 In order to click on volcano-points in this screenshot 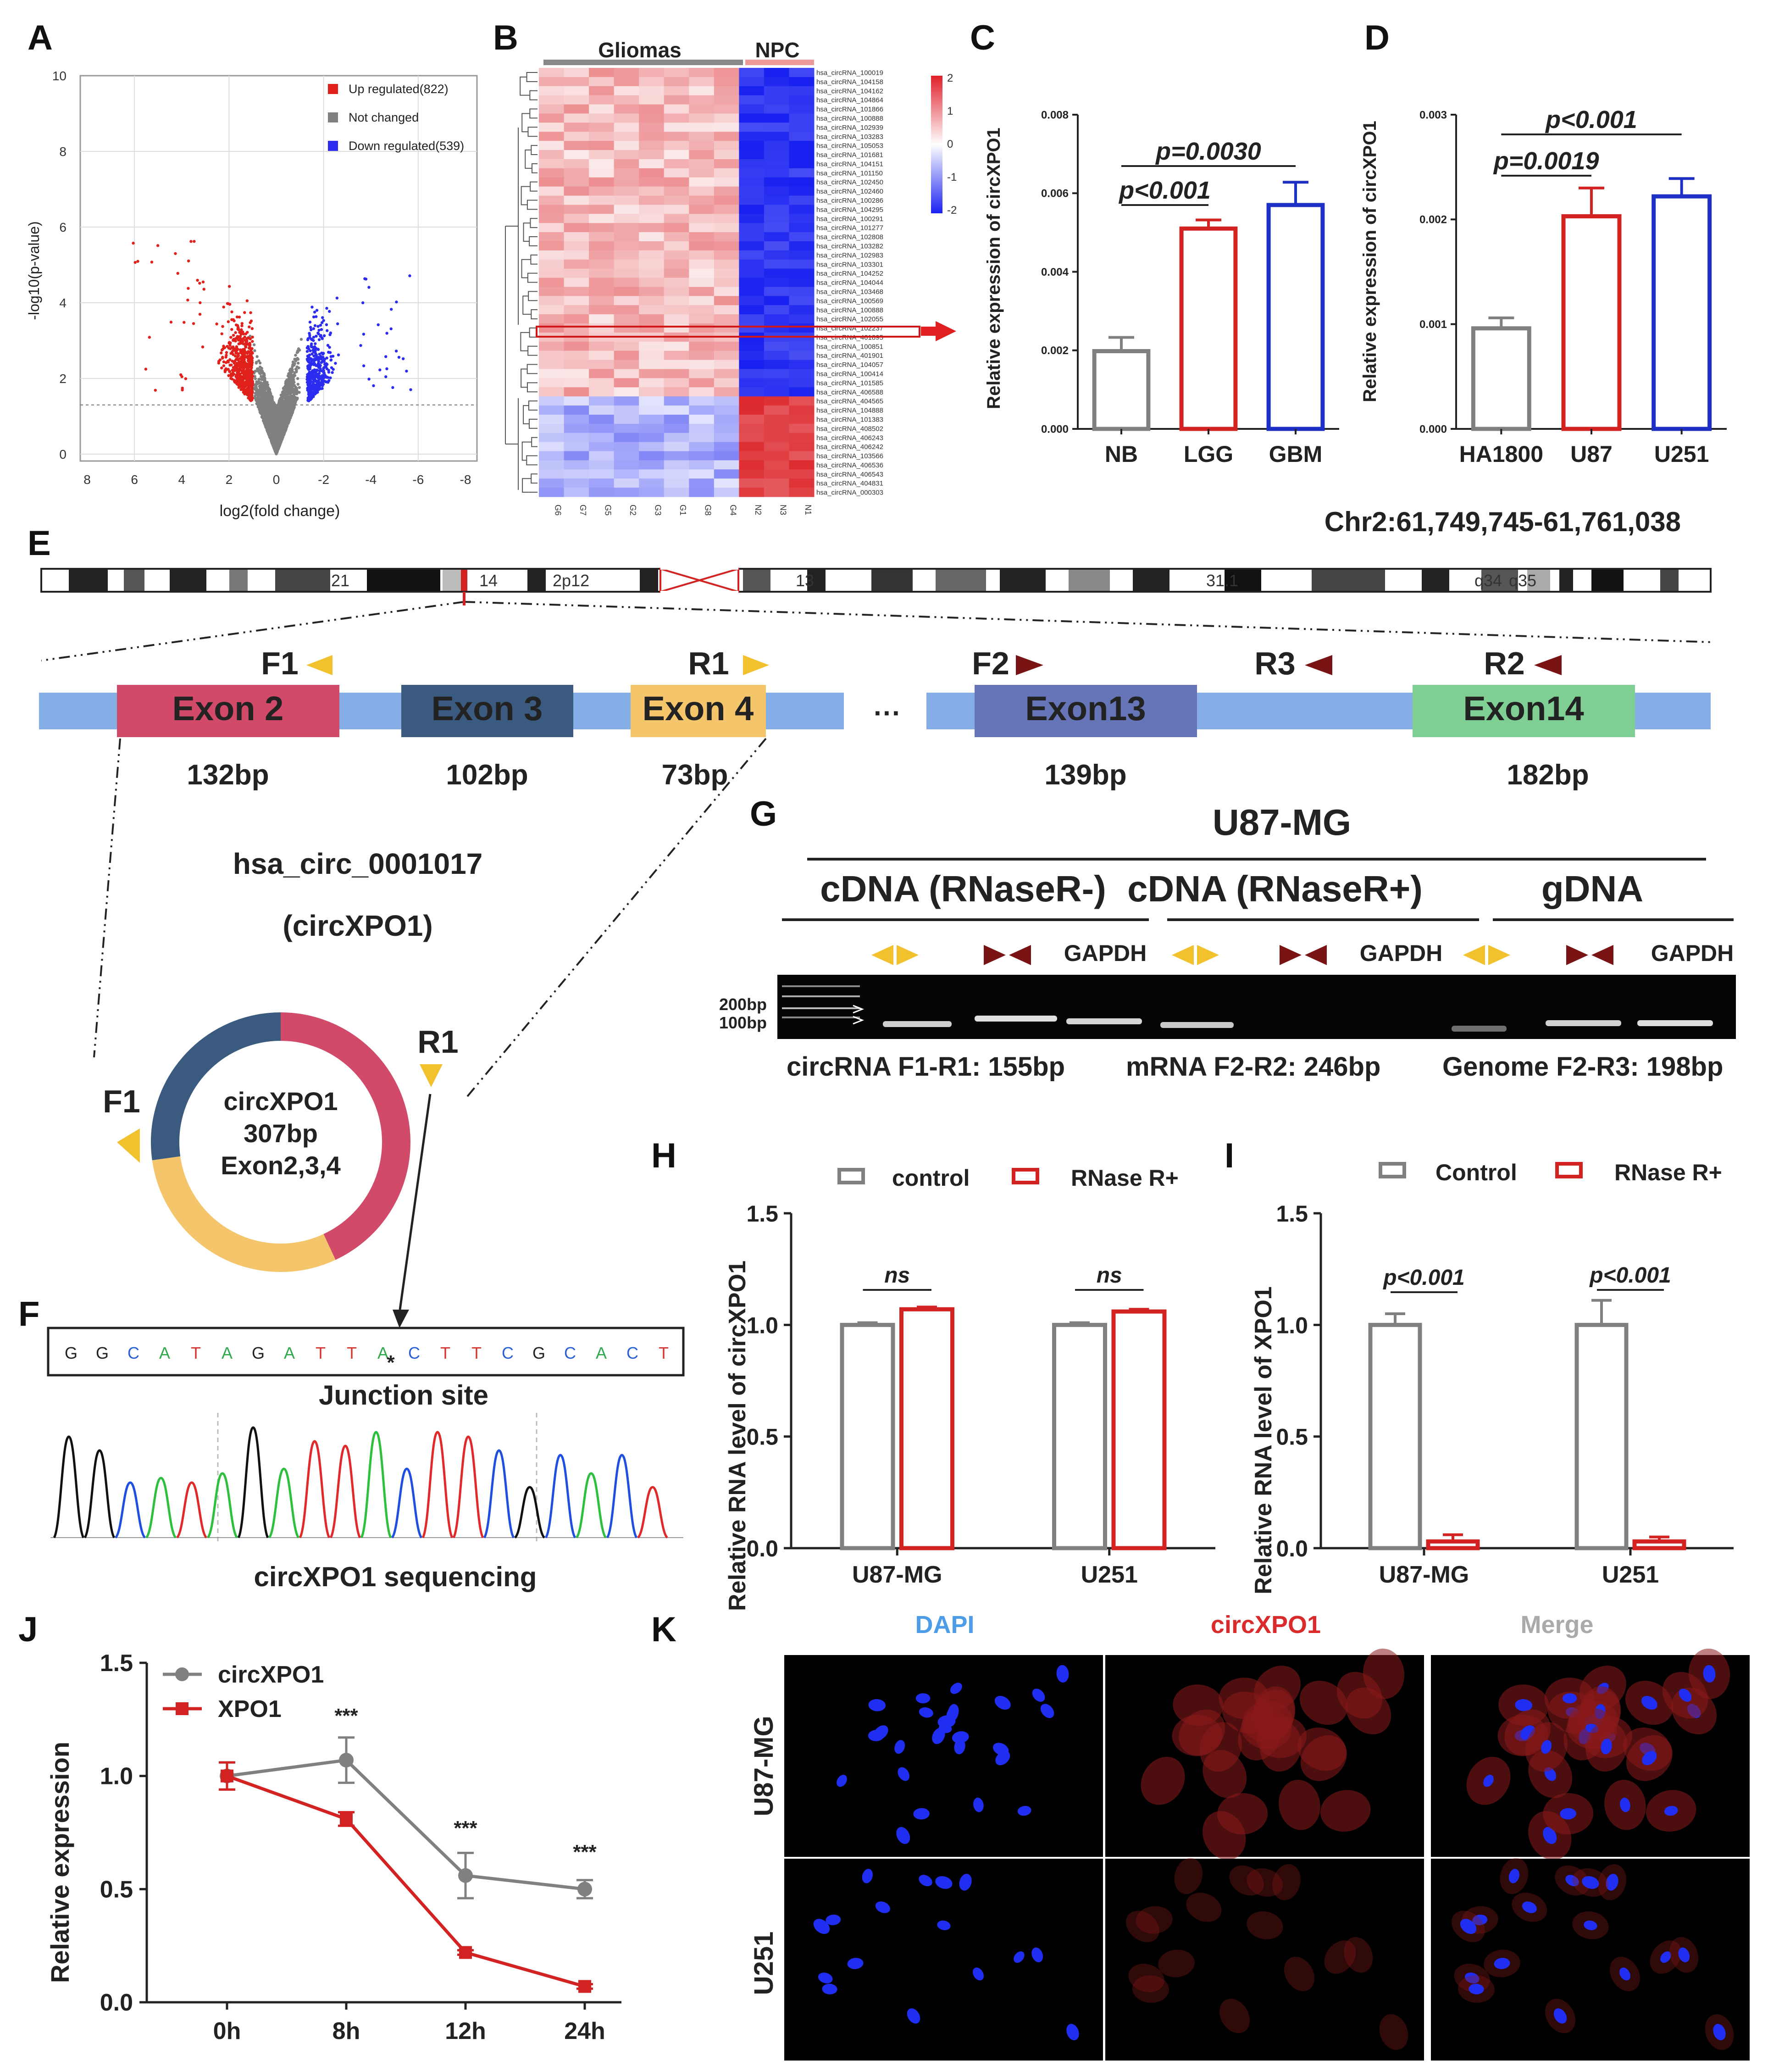, I will do `click(272, 347)`.